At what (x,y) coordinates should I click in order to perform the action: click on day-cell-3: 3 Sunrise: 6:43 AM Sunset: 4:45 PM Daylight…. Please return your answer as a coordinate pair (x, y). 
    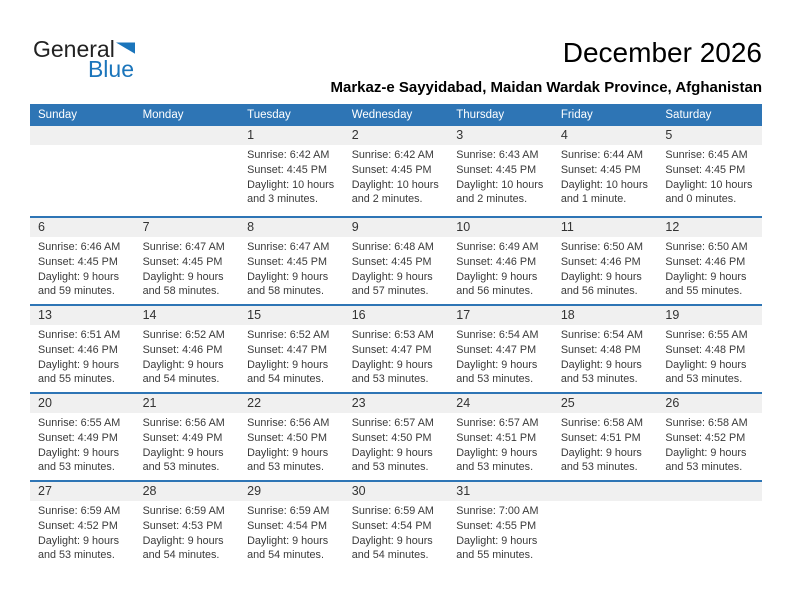
    Looking at the image, I should click on (500, 171).